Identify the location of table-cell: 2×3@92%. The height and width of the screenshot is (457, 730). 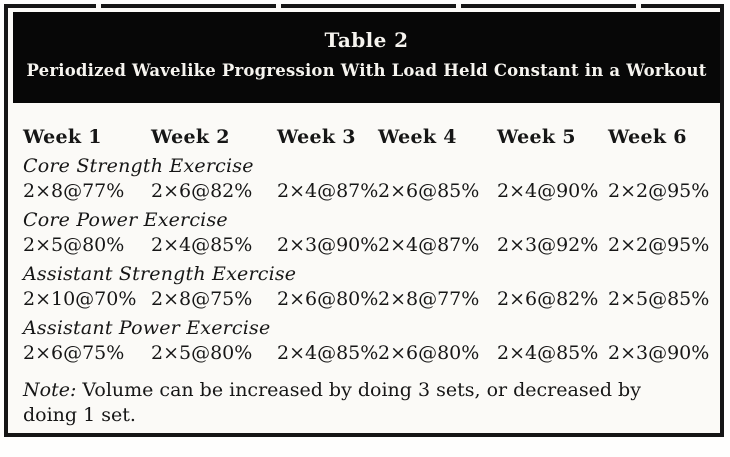
(548, 245).